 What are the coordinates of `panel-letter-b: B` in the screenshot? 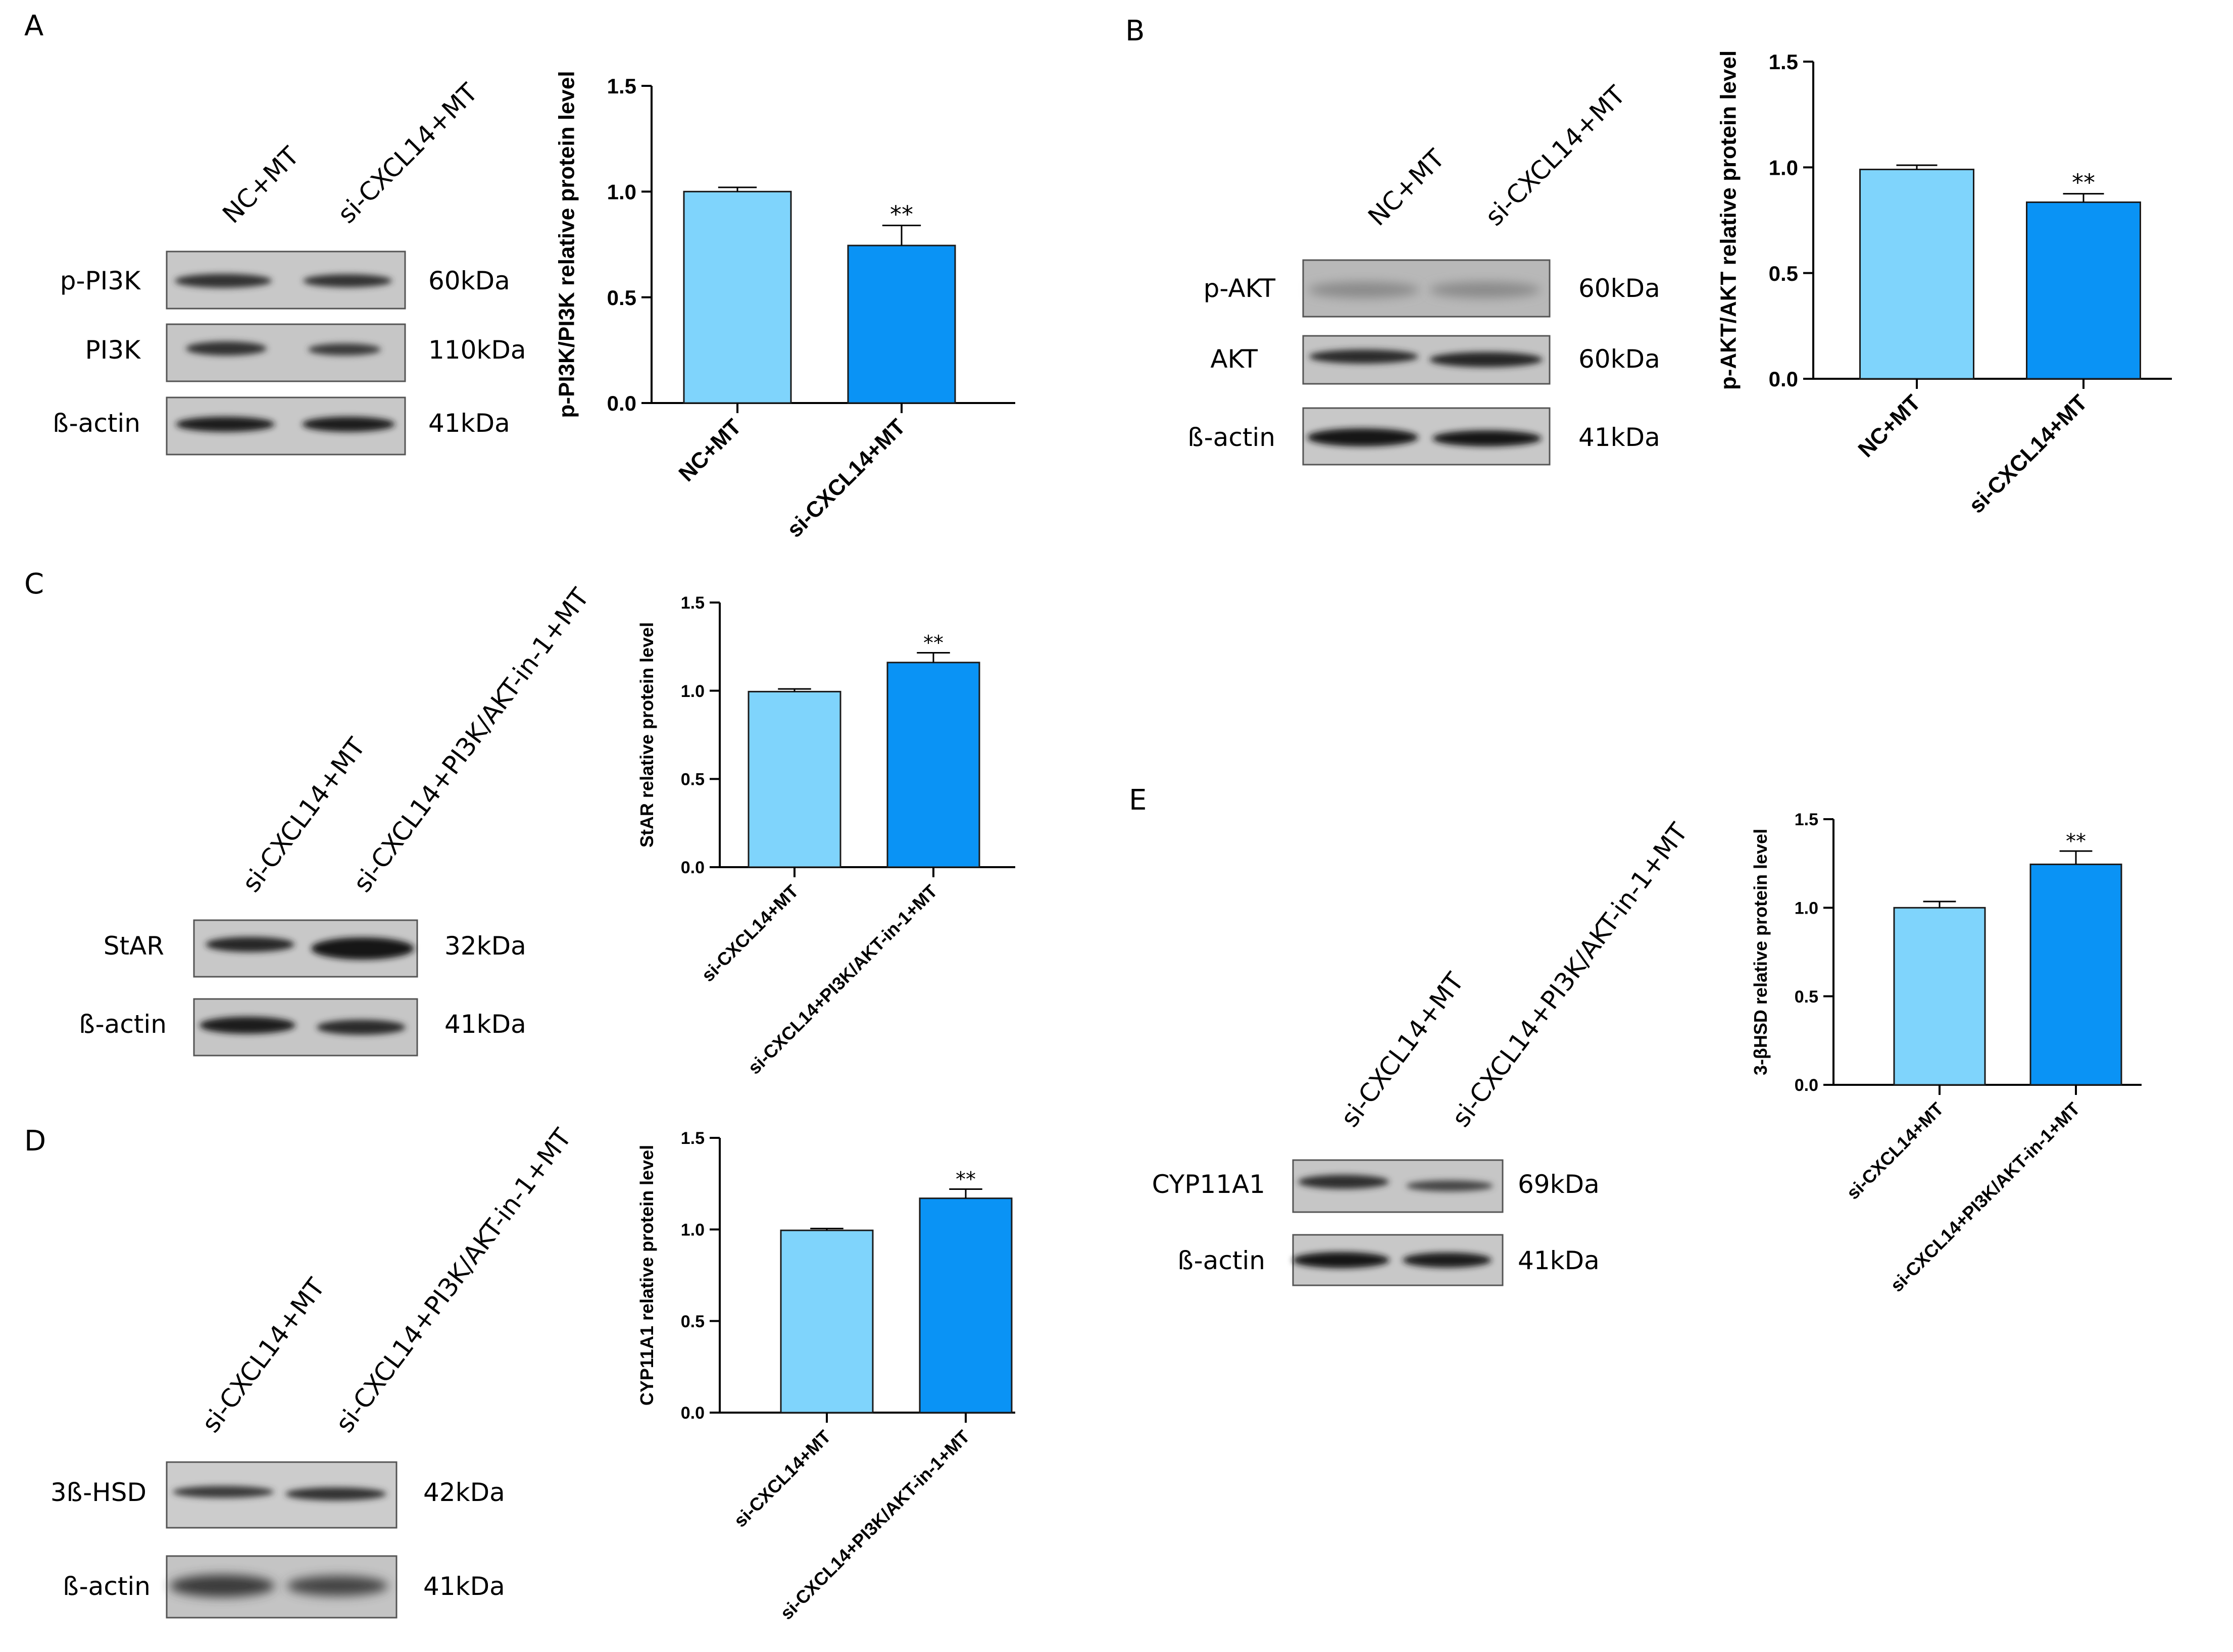 It's located at (1135, 31).